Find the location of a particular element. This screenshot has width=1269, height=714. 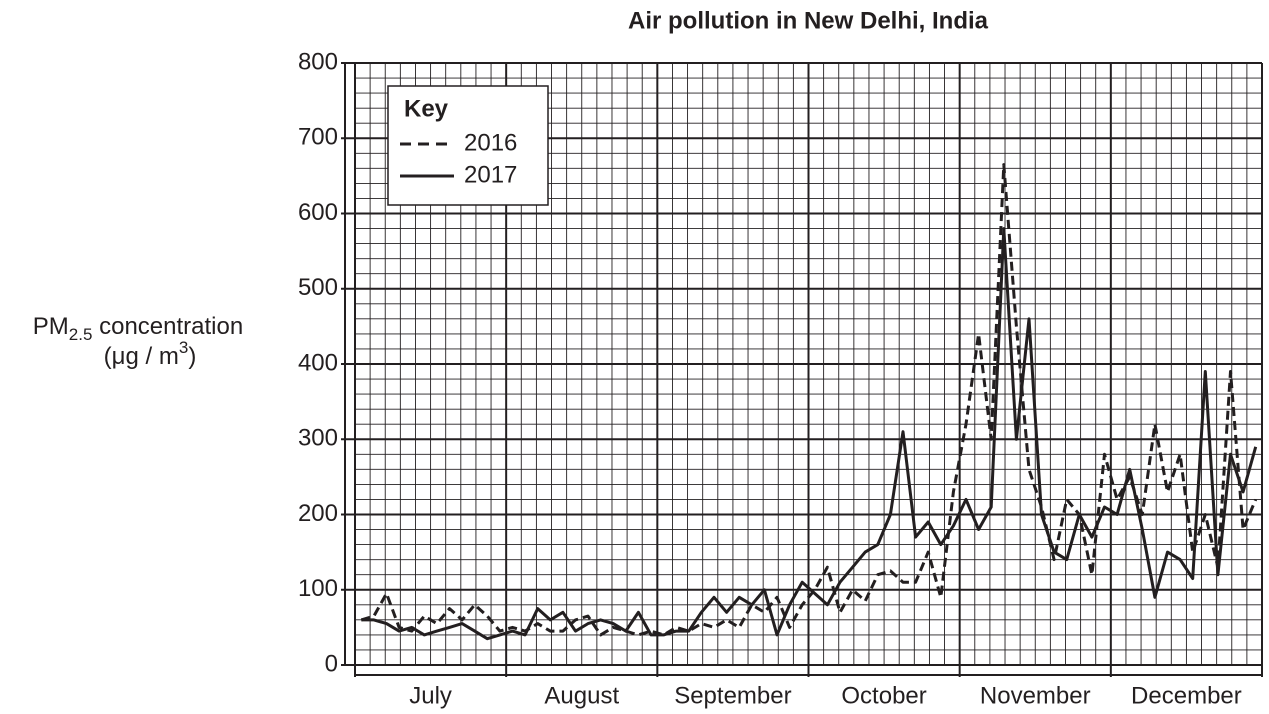

x-tick-label: December is located at coordinates (1186, 695).